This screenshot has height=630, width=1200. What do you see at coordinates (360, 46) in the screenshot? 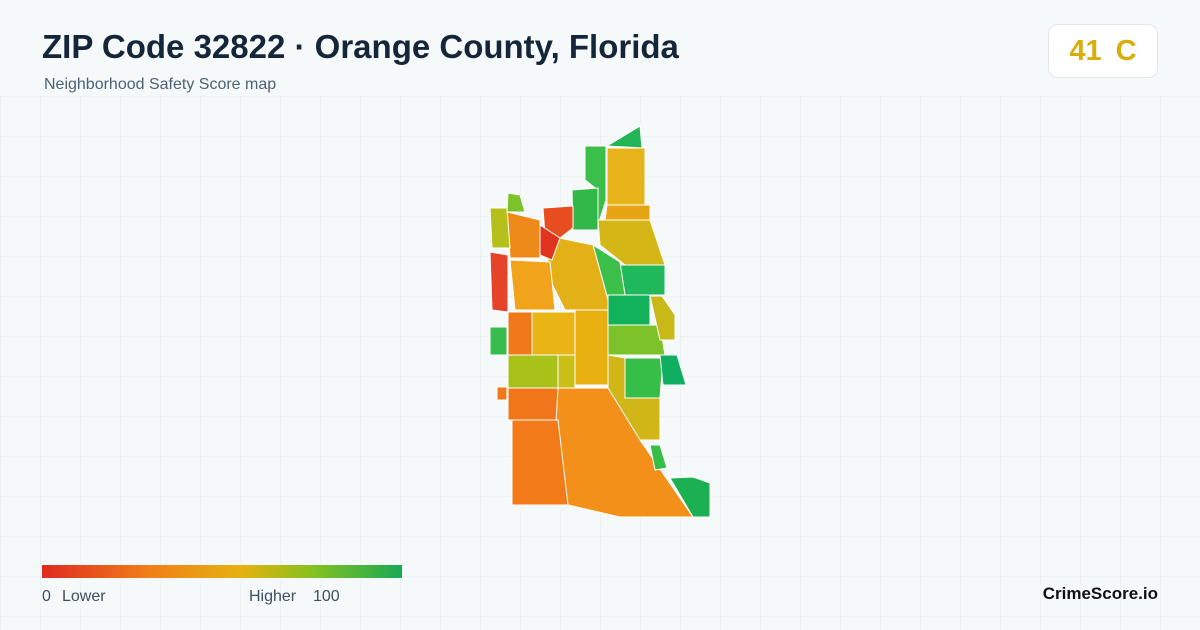
I see `title: ZIP Code 32822 · Orange County, Florida` at bounding box center [360, 46].